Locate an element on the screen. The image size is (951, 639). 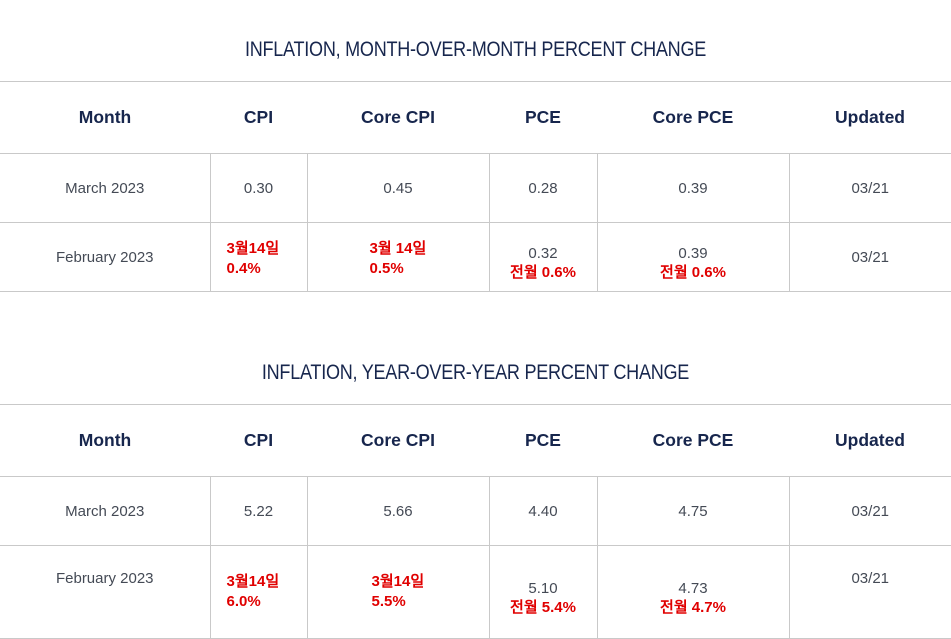
cell-core-pce: 4.73 전월 4.7% is located at coordinates (692, 592).